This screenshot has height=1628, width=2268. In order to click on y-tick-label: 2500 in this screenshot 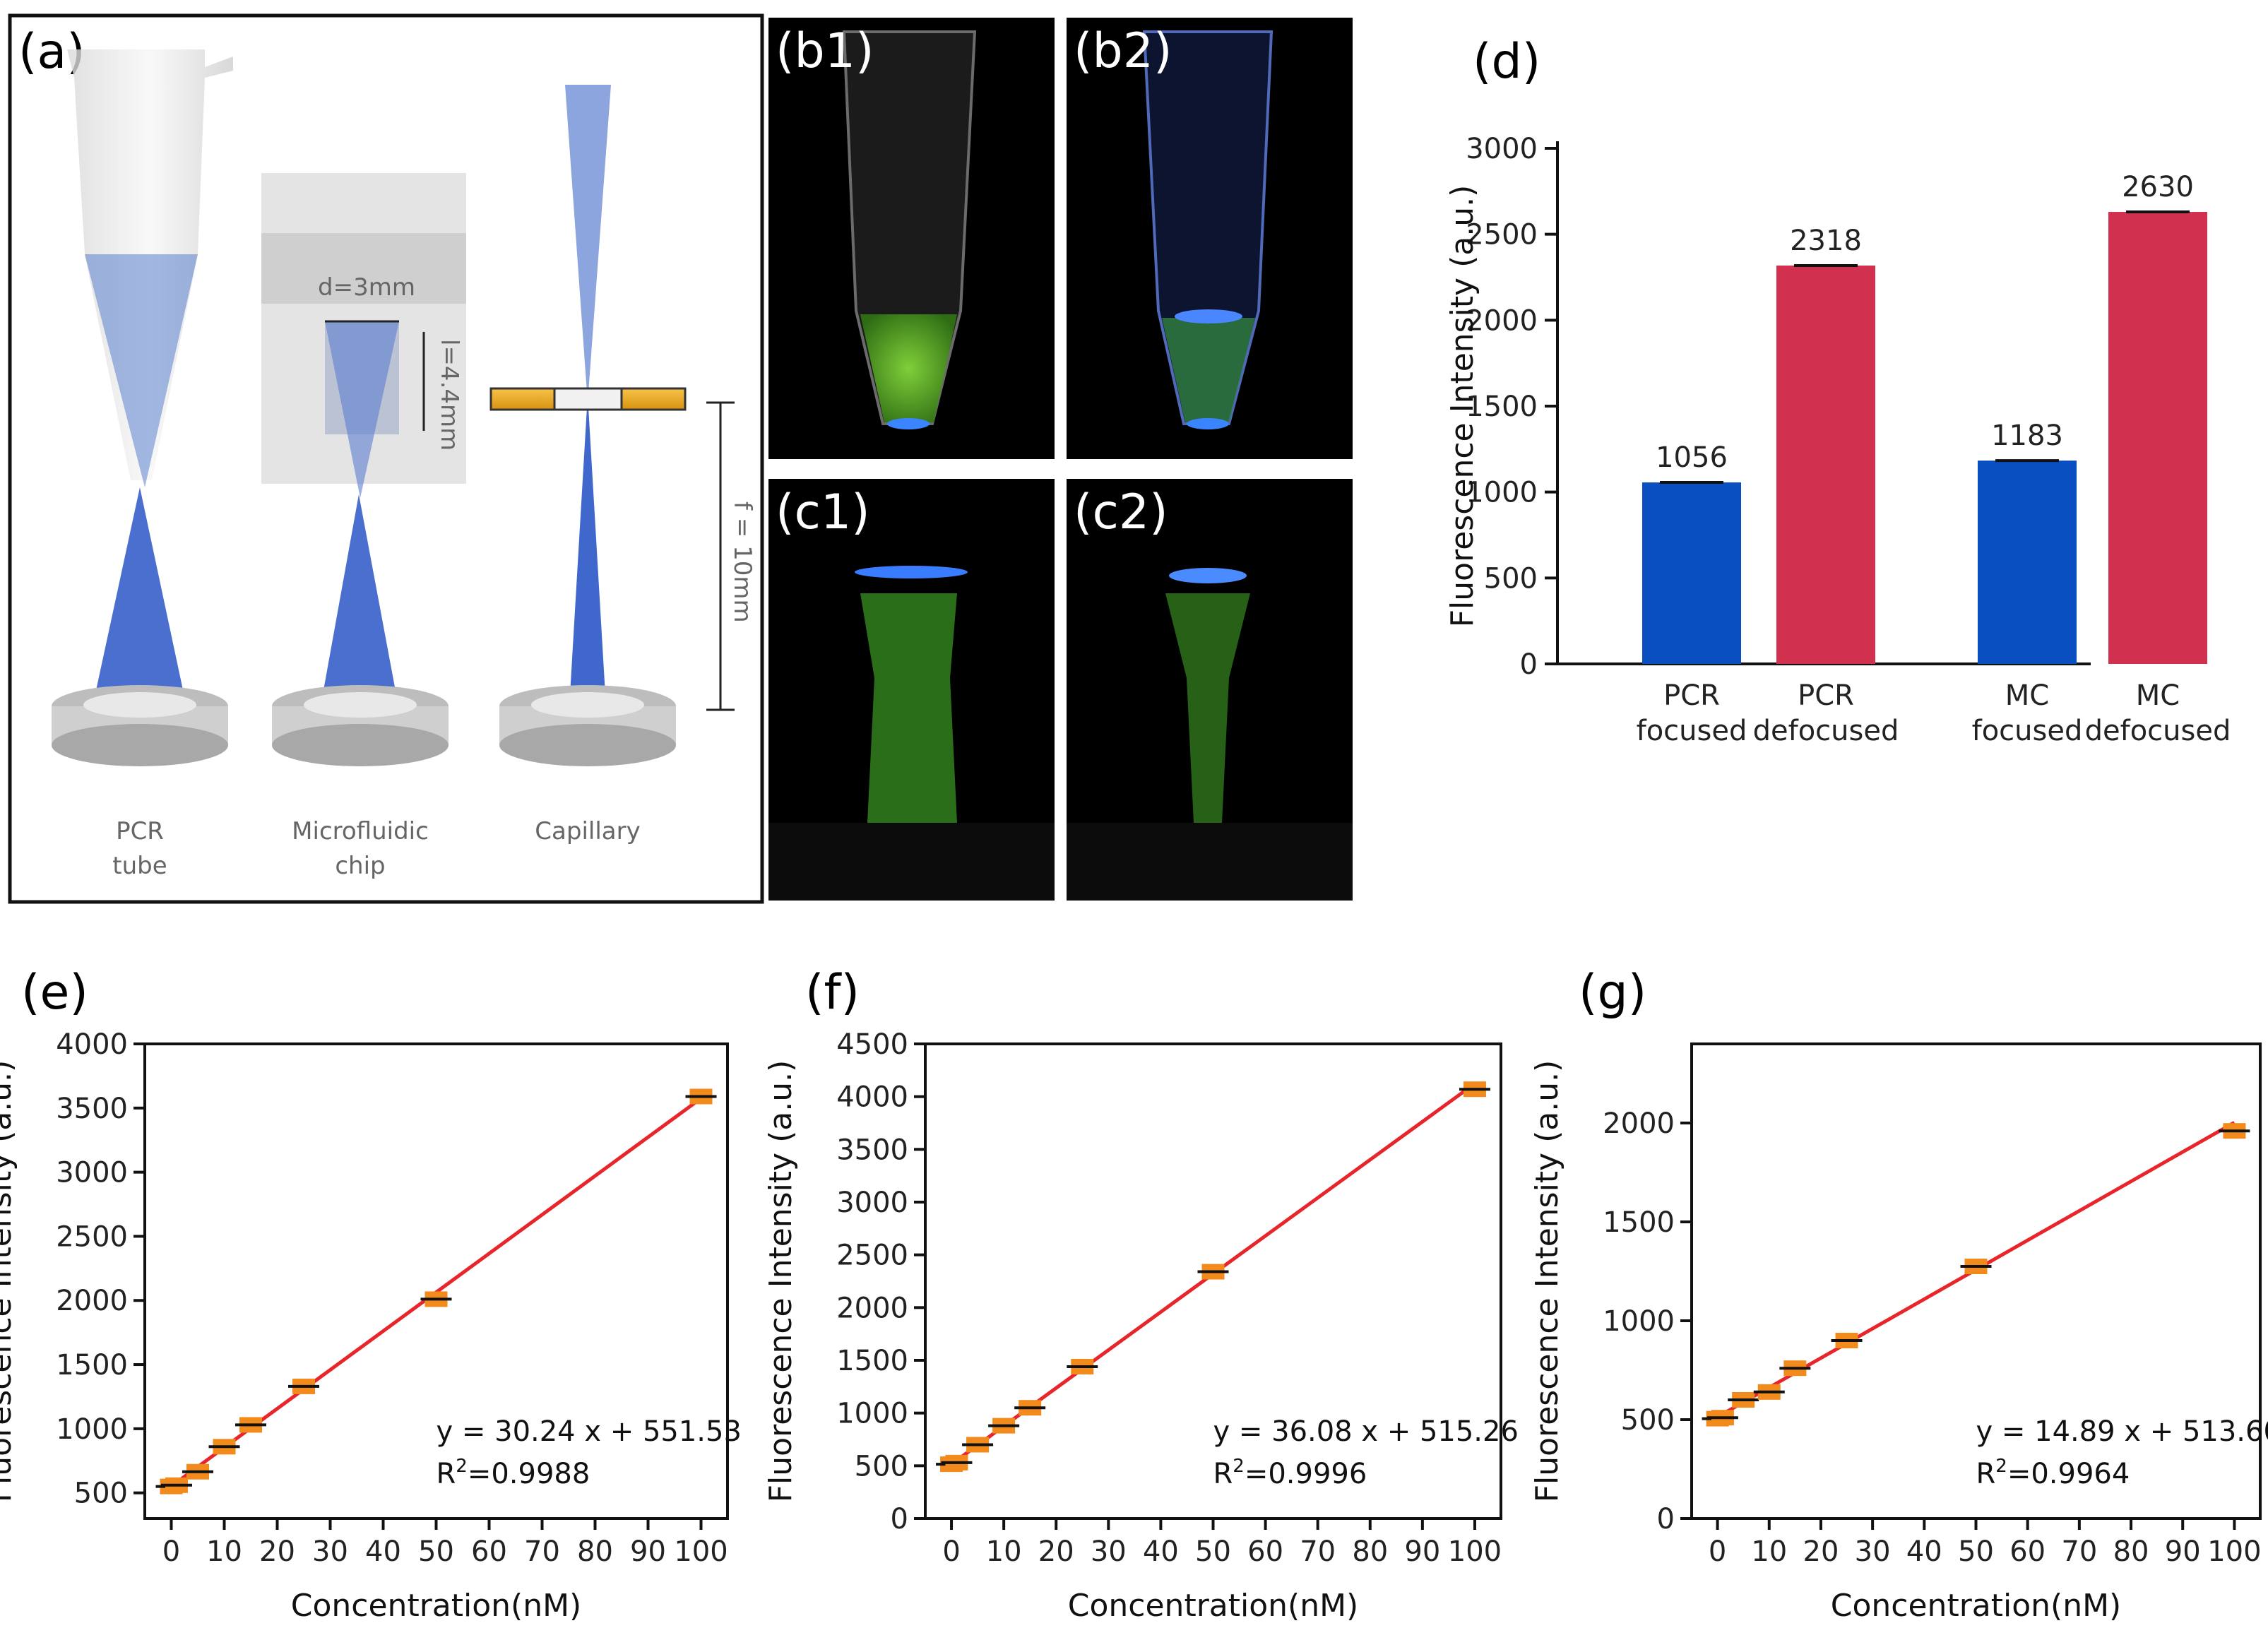, I will do `click(92, 1236)`.